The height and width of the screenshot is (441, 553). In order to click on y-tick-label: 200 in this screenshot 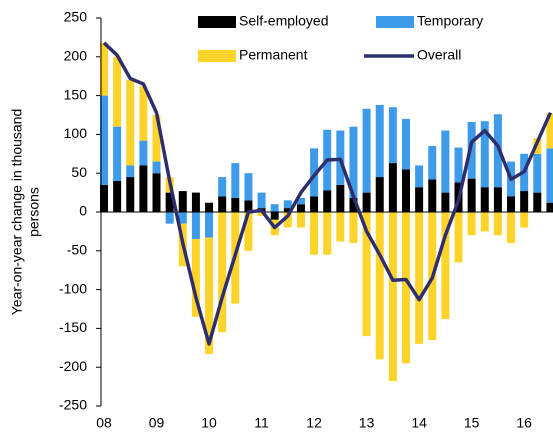, I will do `click(76, 56)`.